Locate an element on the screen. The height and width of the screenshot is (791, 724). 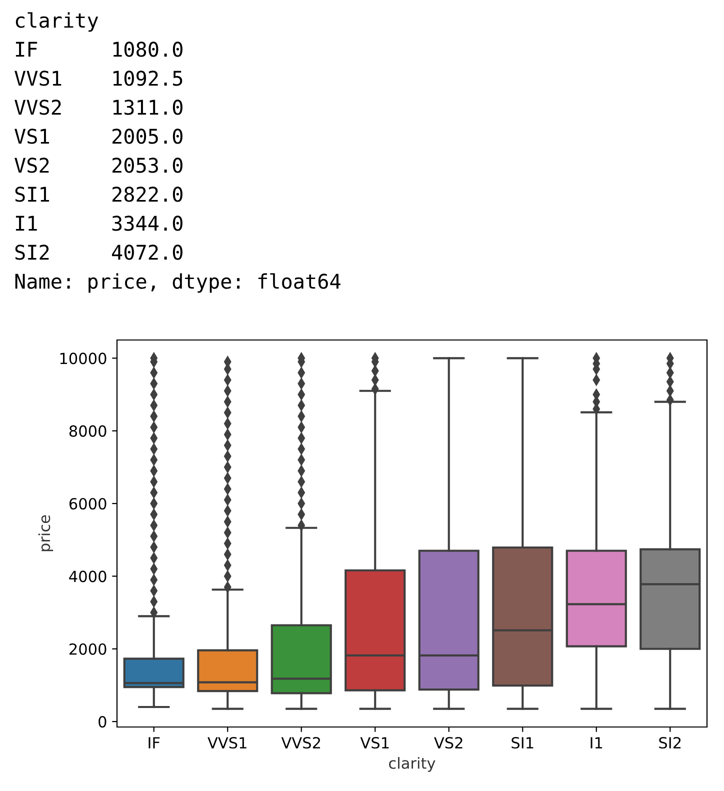
text: VS1 2005.0 is located at coordinates (98, 136).